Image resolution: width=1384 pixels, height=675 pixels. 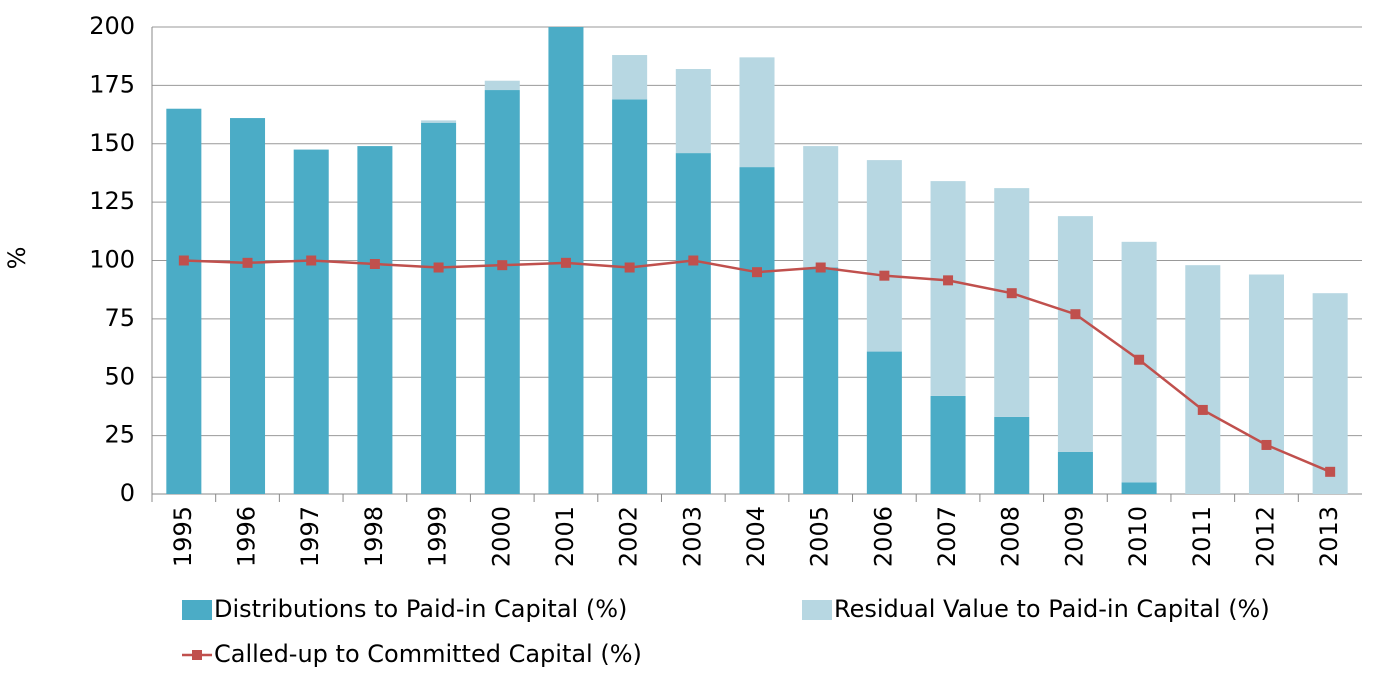 I want to click on x-tick-label: 2002, so click(x=629, y=536).